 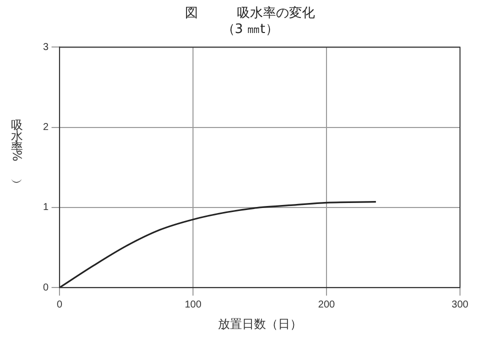 What do you see at coordinates (17, 146) in the screenshot?
I see `y-axis-title: 吸水率（%）` at bounding box center [17, 146].